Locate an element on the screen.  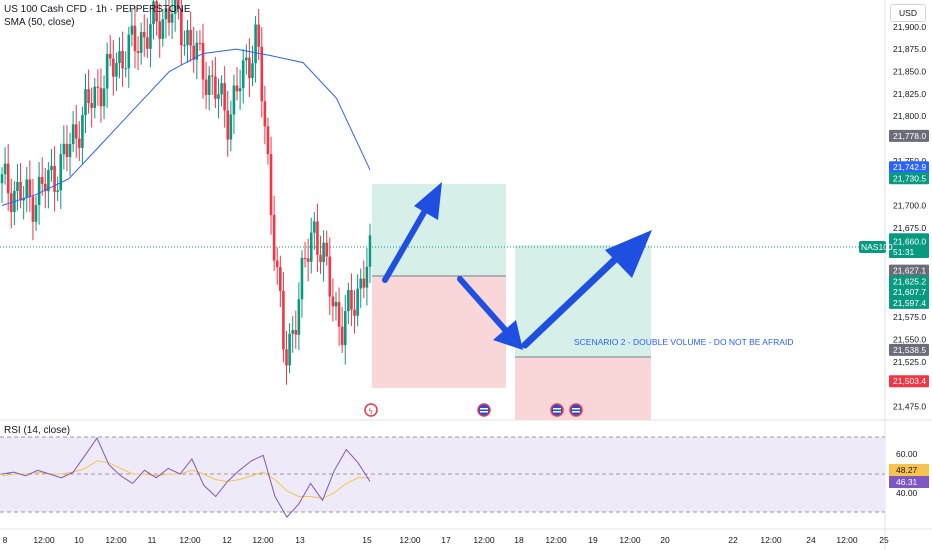
time-tick-label: 15 is located at coordinates (367, 540).